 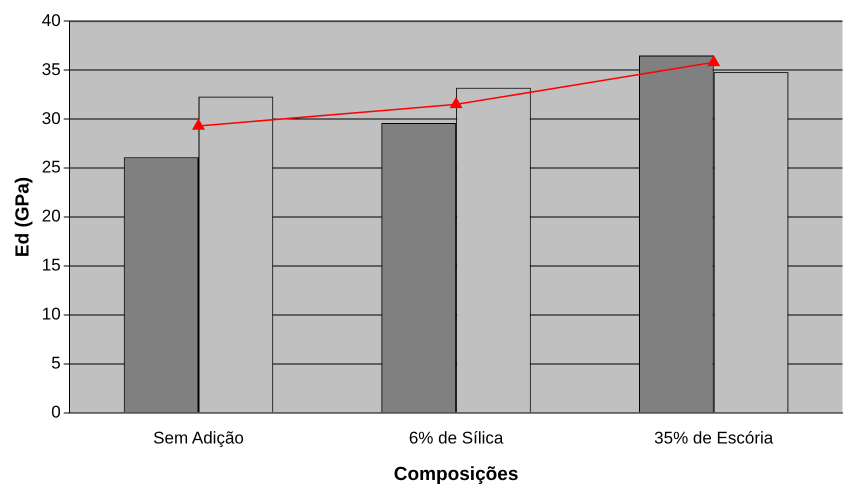 What do you see at coordinates (456, 474) in the screenshot?
I see `x-axis-title: Composições` at bounding box center [456, 474].